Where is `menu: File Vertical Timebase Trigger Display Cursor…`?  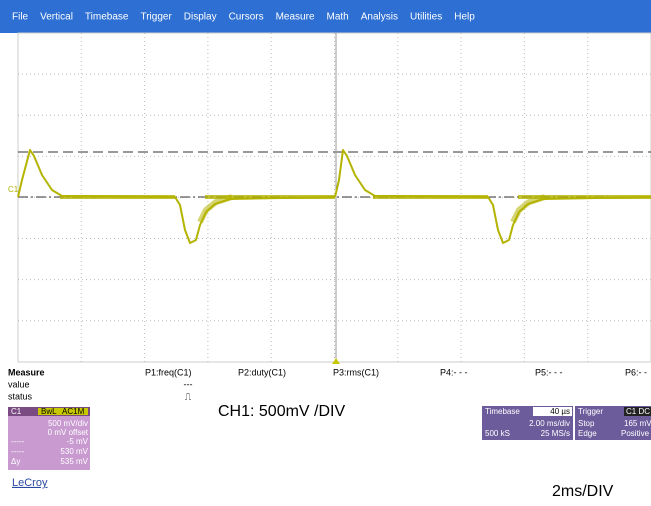
menu: File Vertical Timebase Trigger Display Cursor… is located at coordinates (243, 17).